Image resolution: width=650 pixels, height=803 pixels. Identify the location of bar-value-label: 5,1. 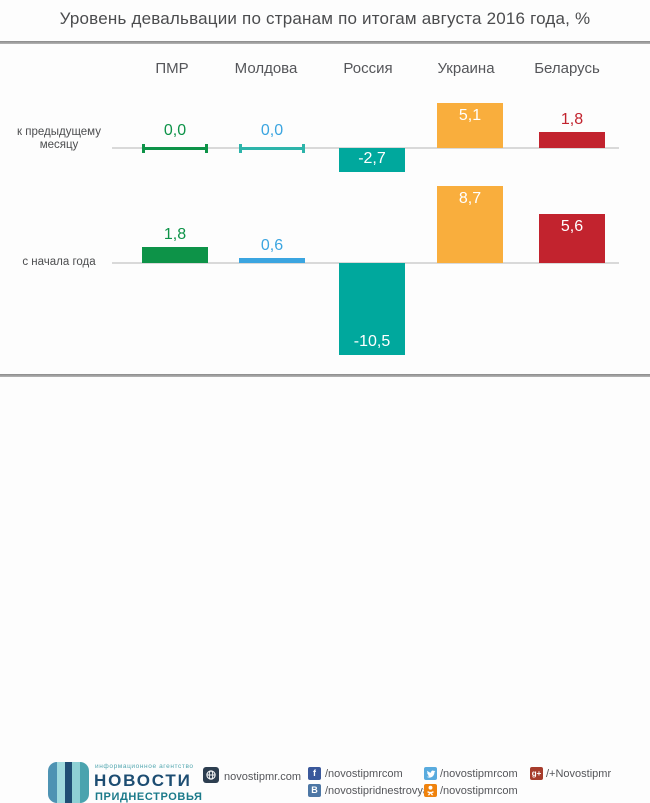
(470, 115).